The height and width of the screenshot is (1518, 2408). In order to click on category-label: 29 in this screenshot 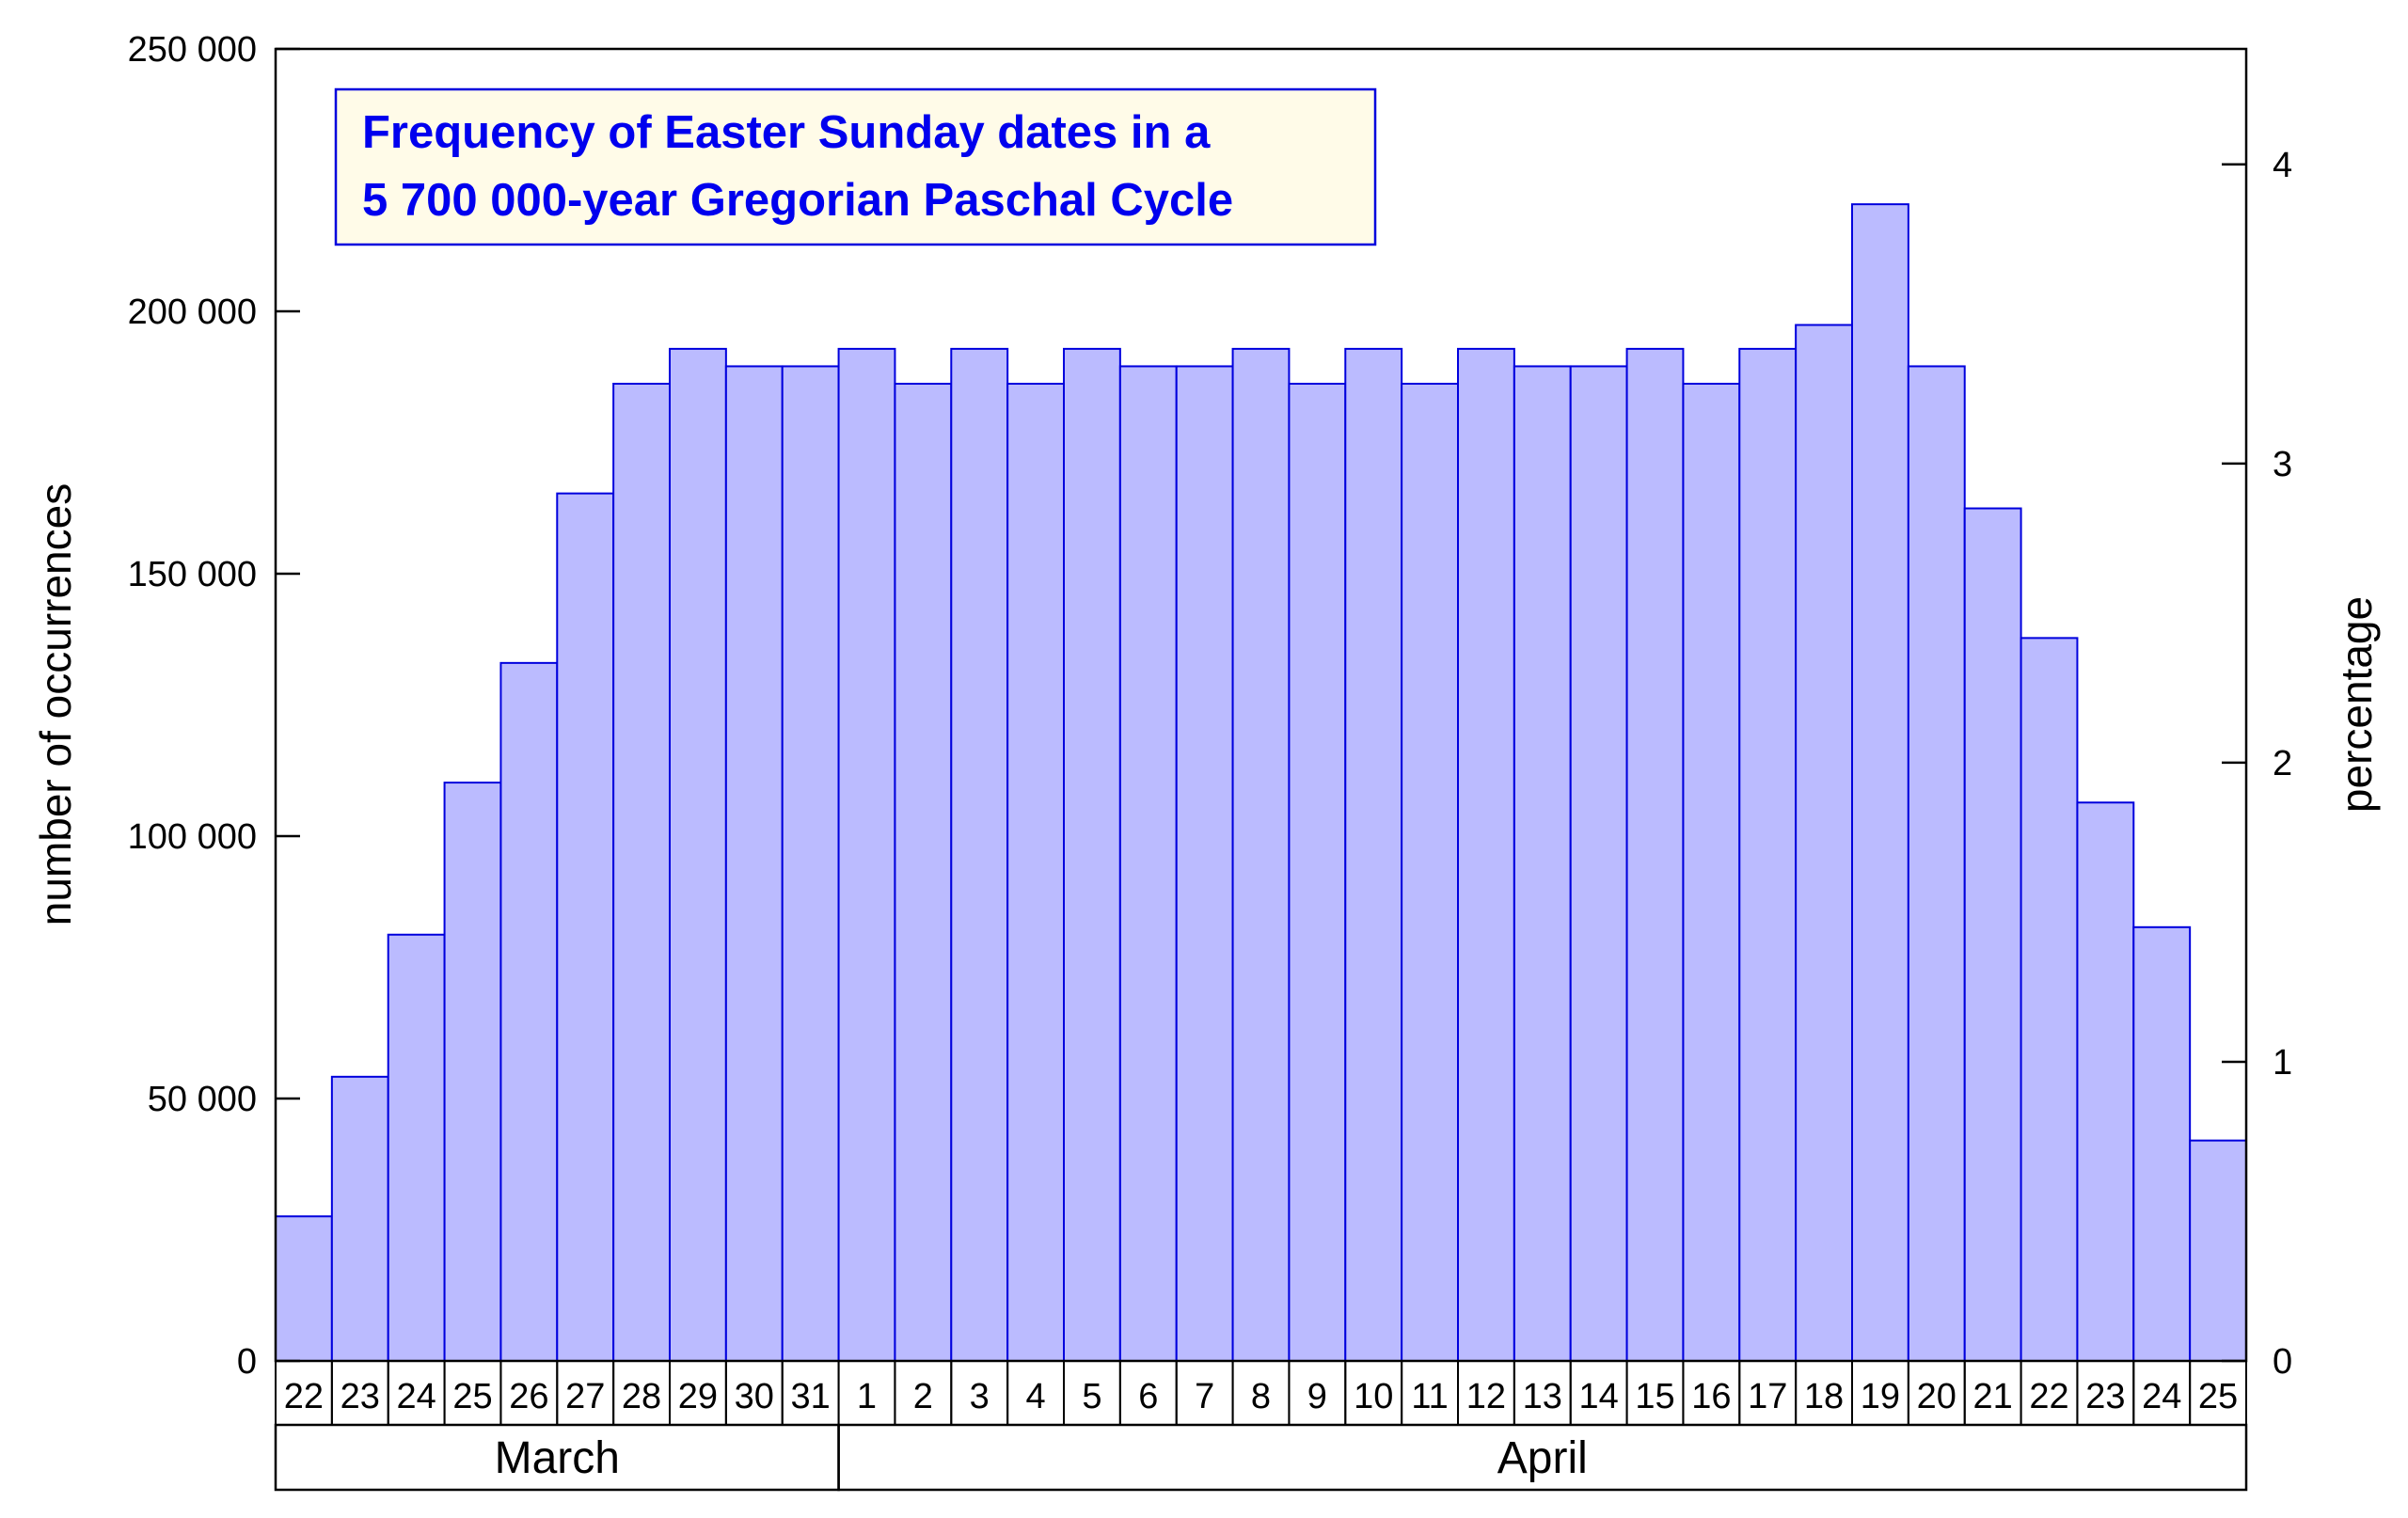, I will do `click(698, 1397)`.